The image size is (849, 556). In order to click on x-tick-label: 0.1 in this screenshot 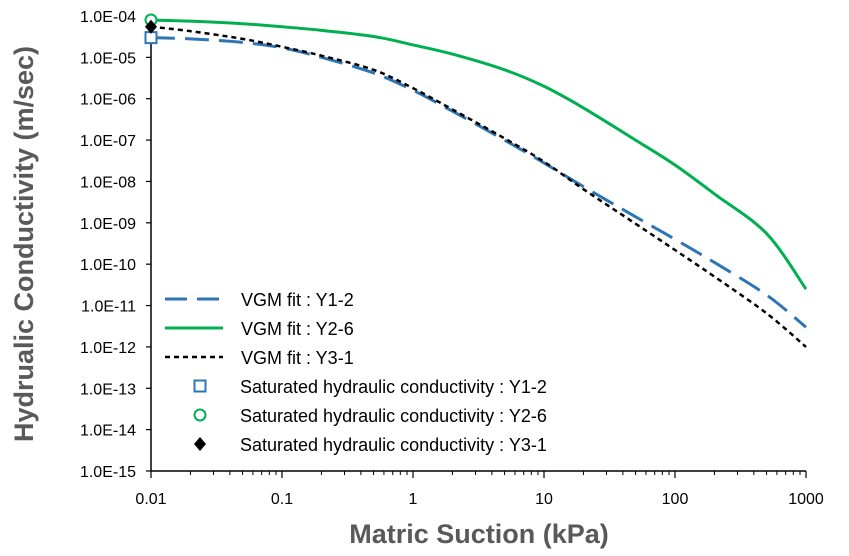, I will do `click(282, 499)`.